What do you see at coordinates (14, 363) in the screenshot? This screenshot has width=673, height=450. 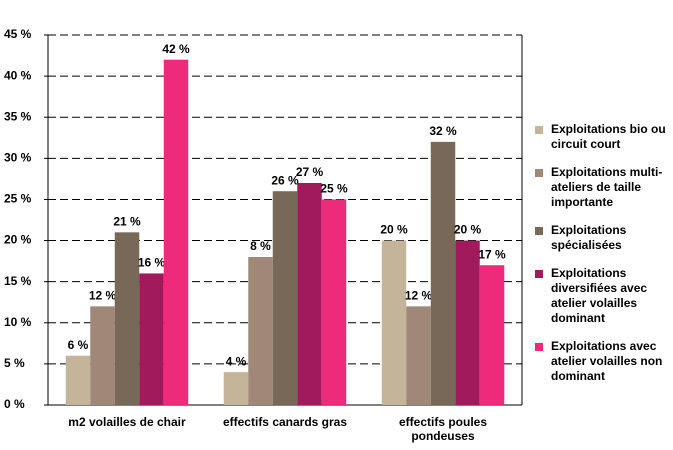 I see `y-tick-label: 5 %` at bounding box center [14, 363].